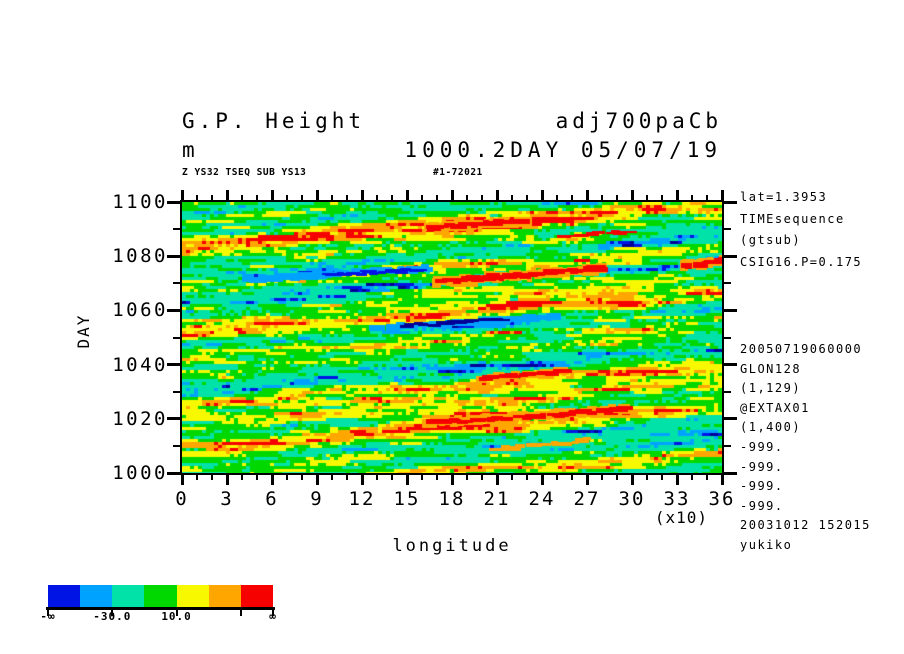  Describe the element at coordinates (140, 473) in the screenshot. I see `y-tick-label: 1000` at that location.